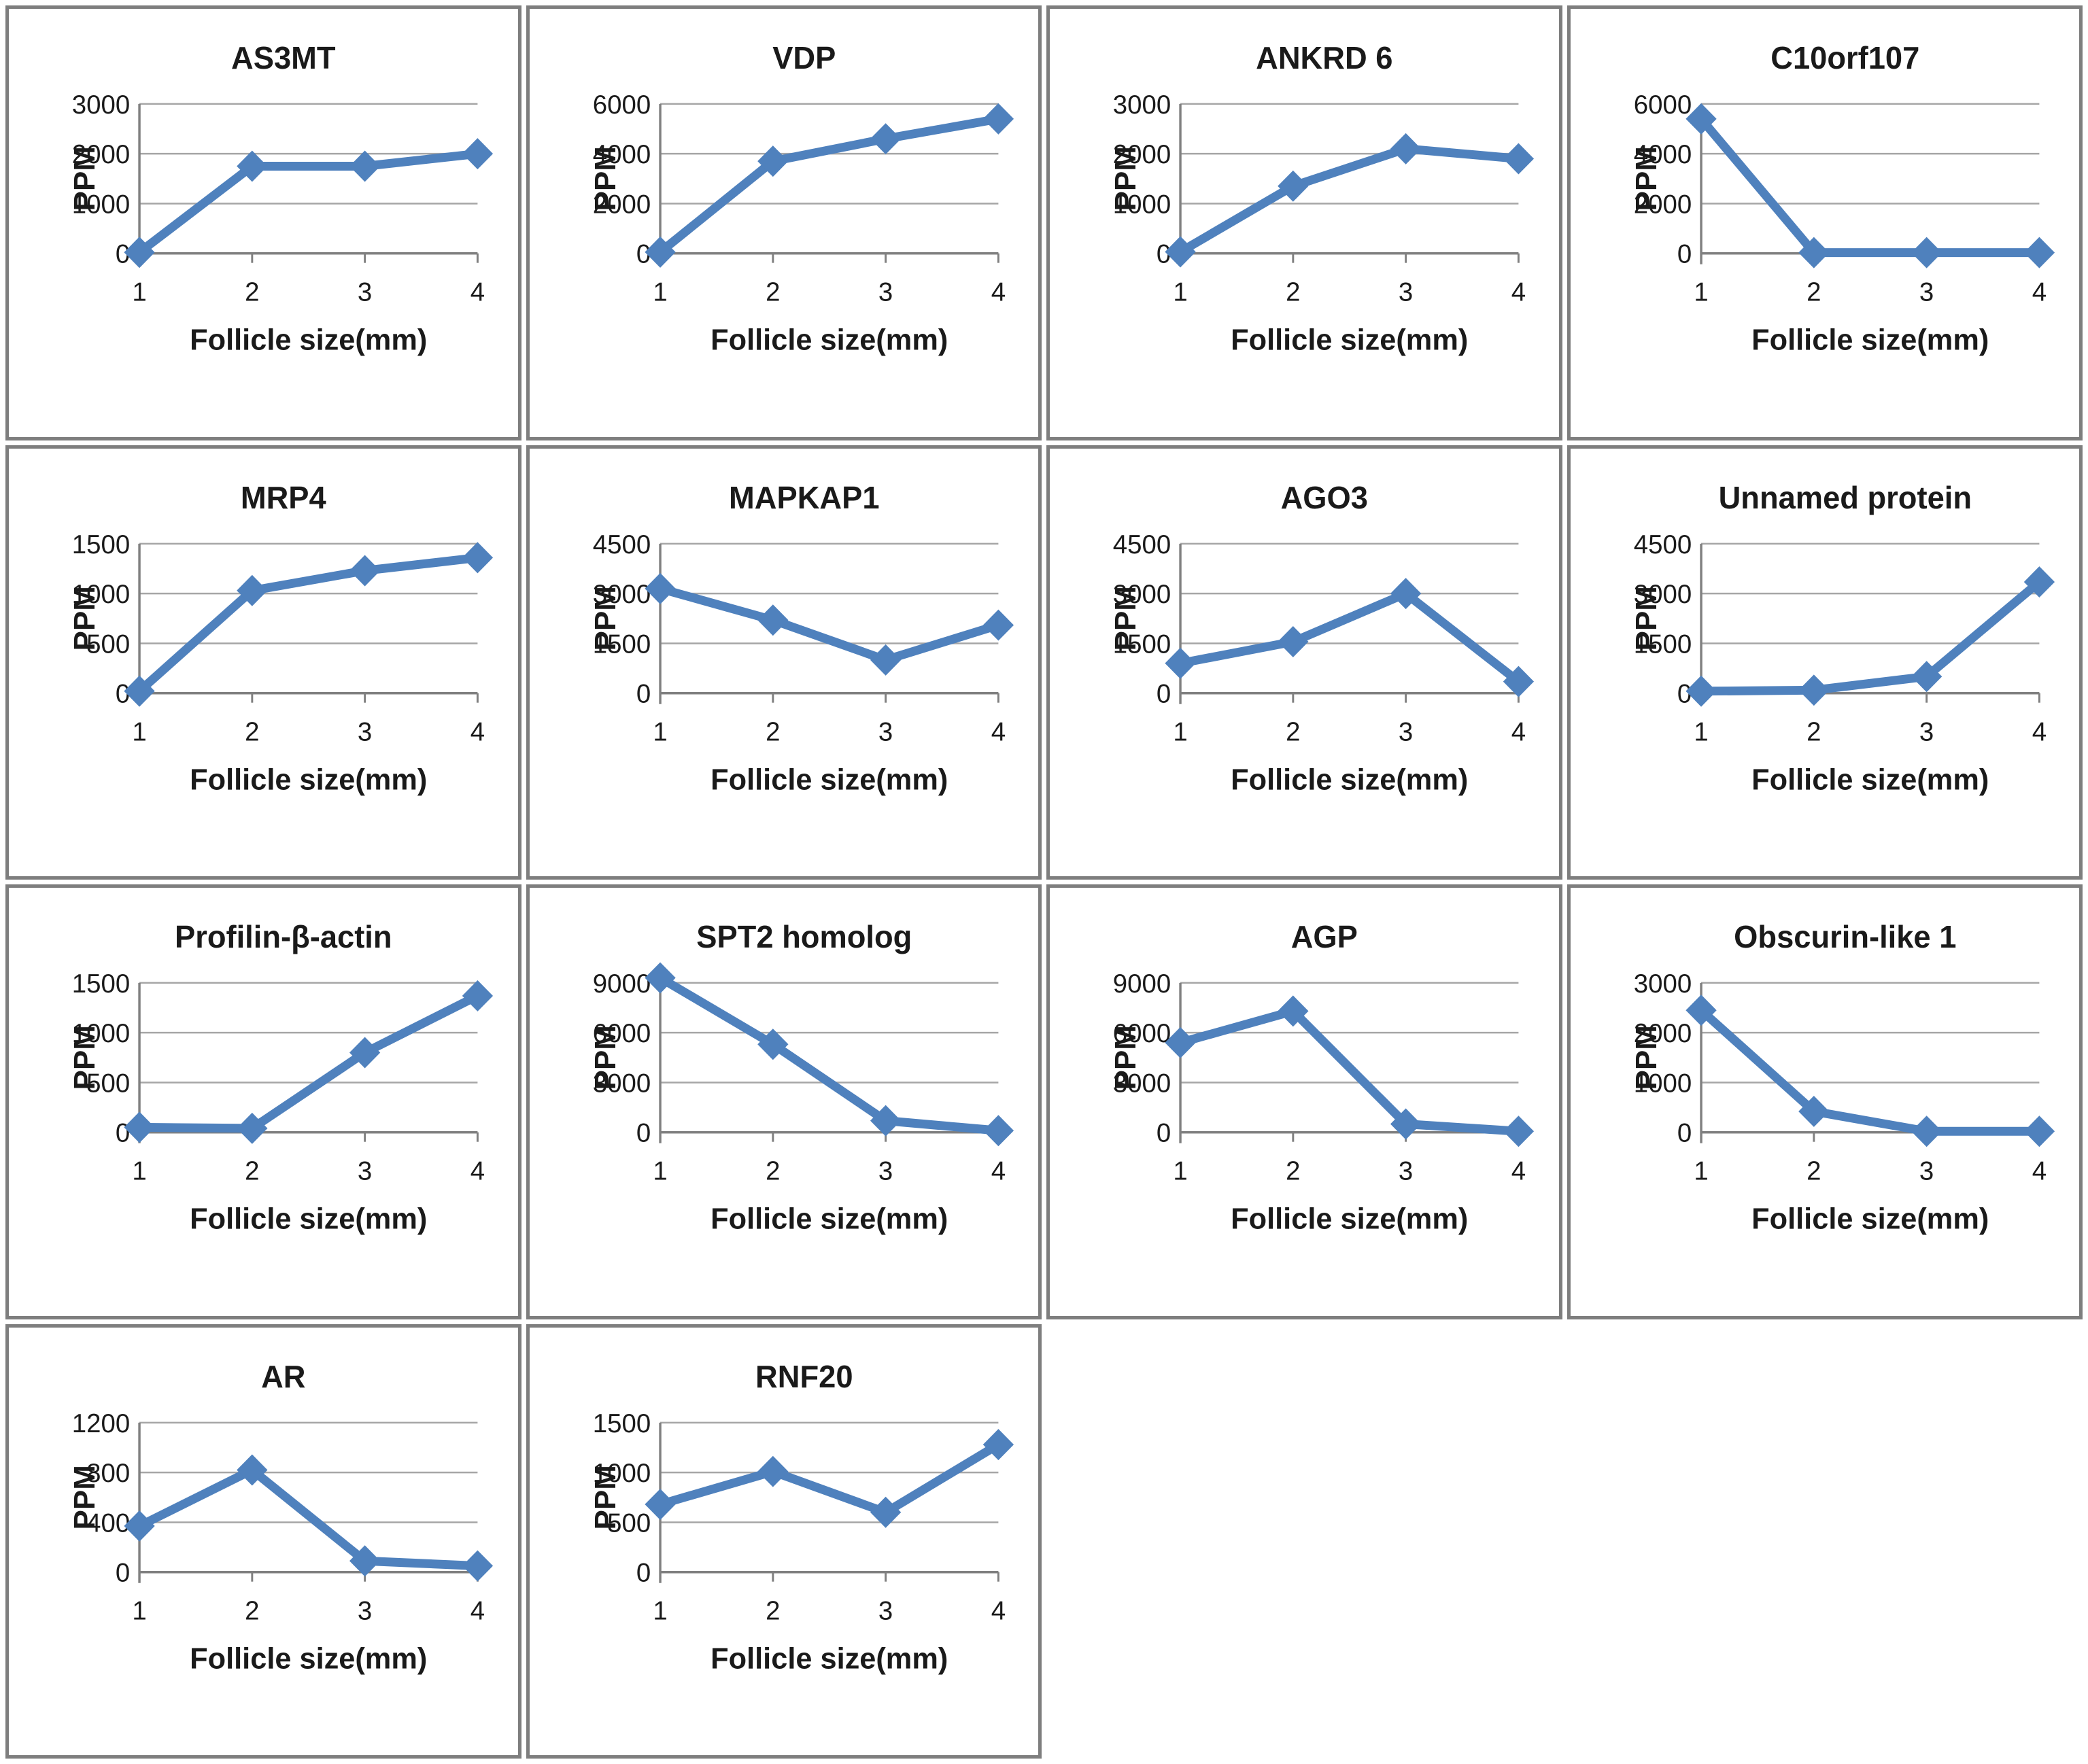 Image resolution: width=2088 pixels, height=1764 pixels. I want to click on line-chart: 0 2000 4000 6000 1 2 3 4 VDP PPM Follicle size(mm), so click(801, 199).